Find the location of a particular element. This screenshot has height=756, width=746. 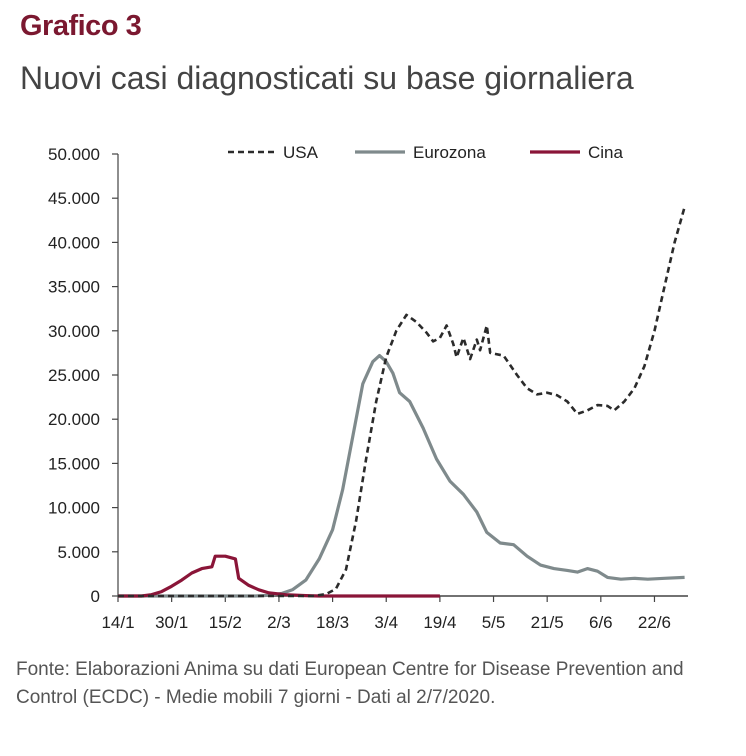

x-tick-label: 2/3 is located at coordinates (279, 622).